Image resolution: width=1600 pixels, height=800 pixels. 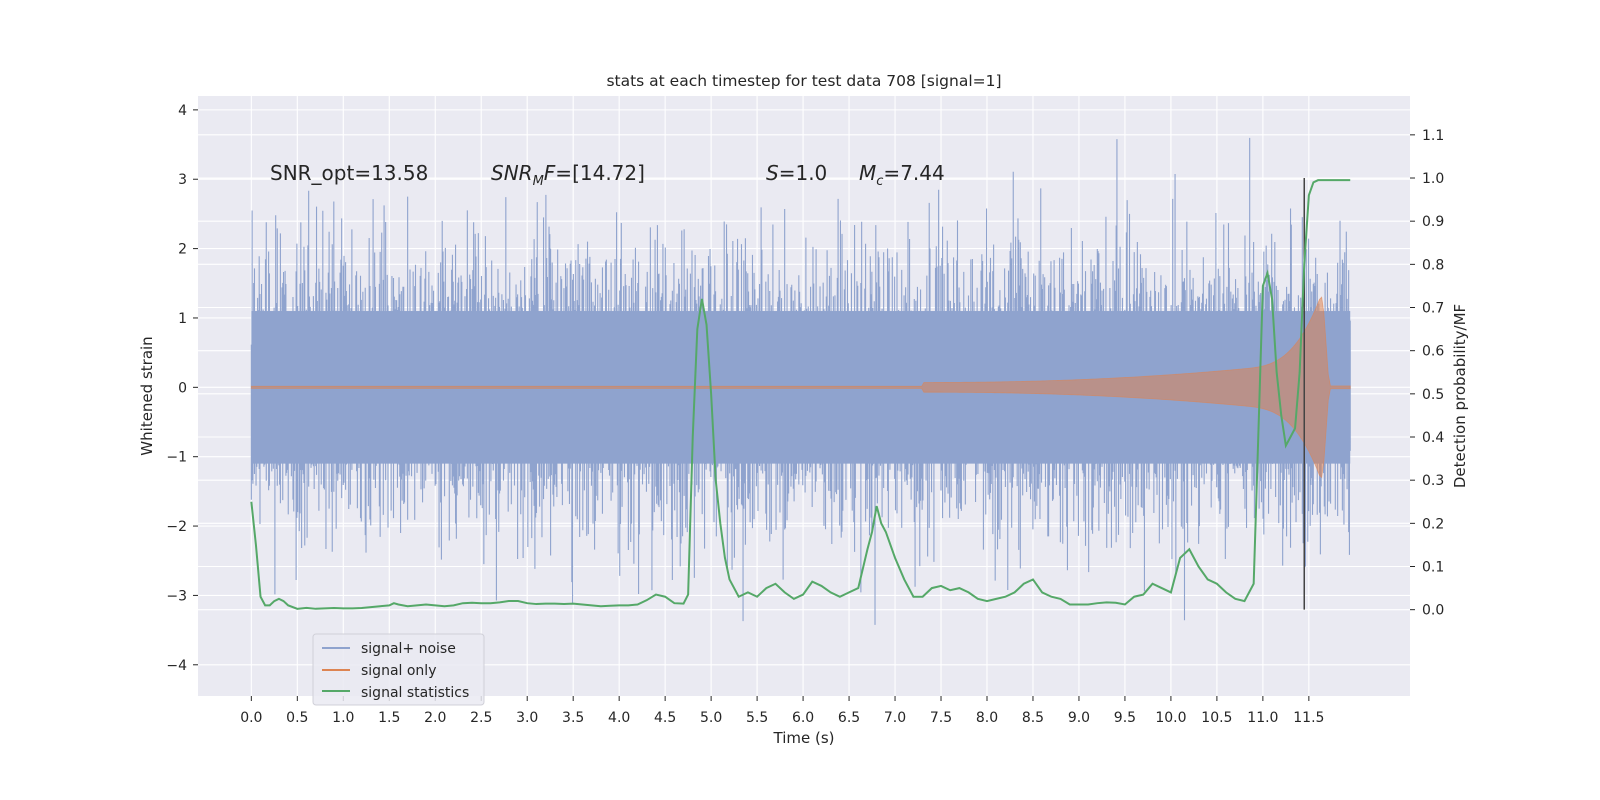 What do you see at coordinates (408, 649) in the screenshot?
I see `legend-label-noise: signal+ noise` at bounding box center [408, 649].